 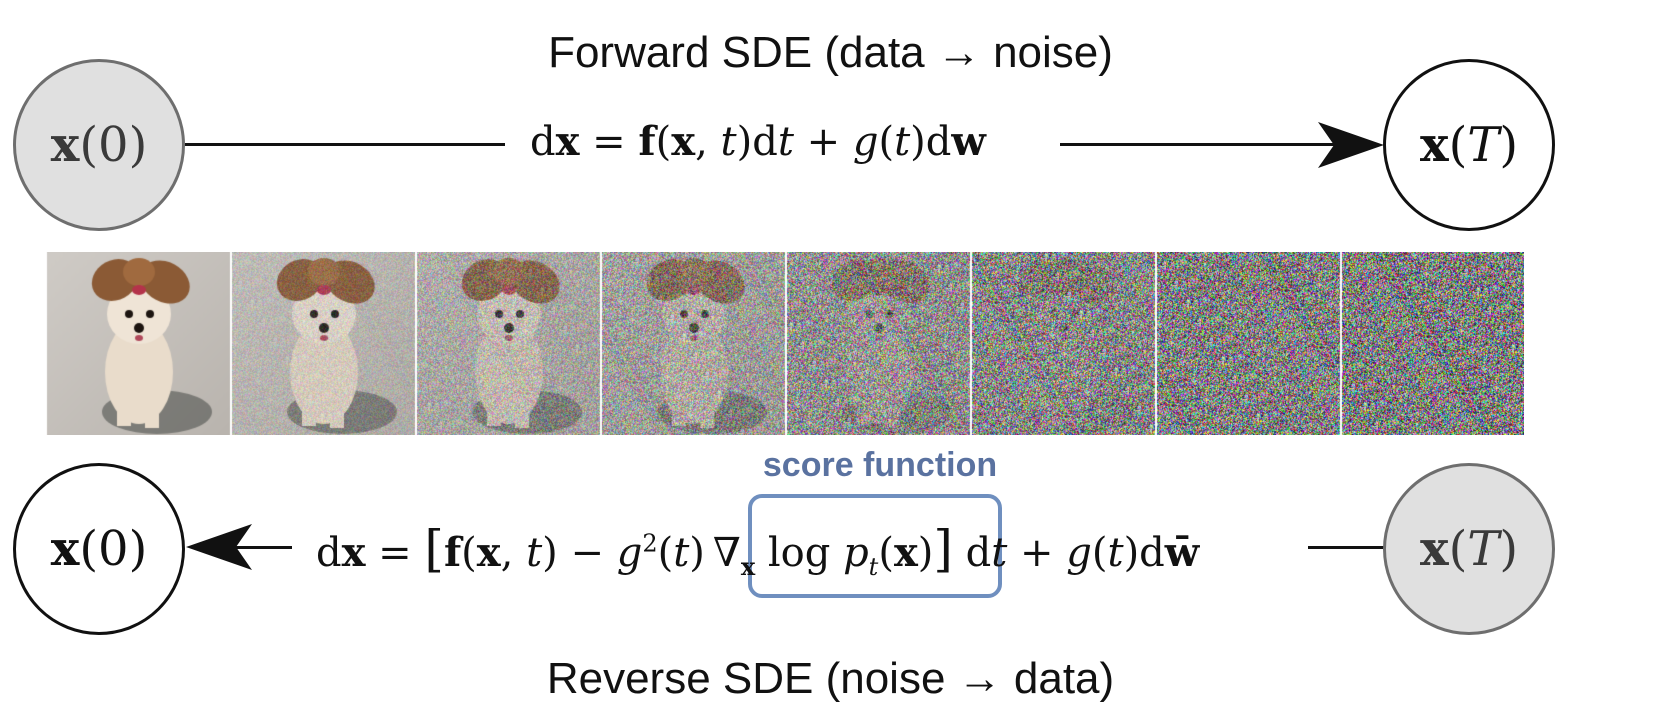 What do you see at coordinates (345, 144) in the screenshot?
I see `forward-line-left` at bounding box center [345, 144].